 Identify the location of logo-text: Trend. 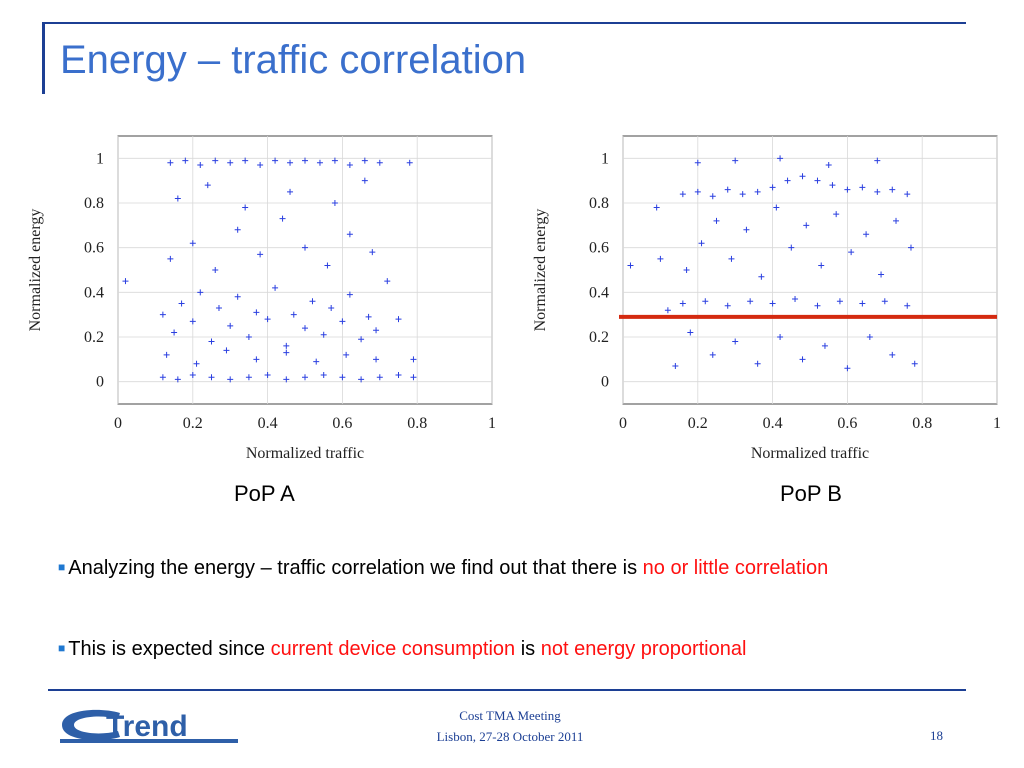
(147, 726).